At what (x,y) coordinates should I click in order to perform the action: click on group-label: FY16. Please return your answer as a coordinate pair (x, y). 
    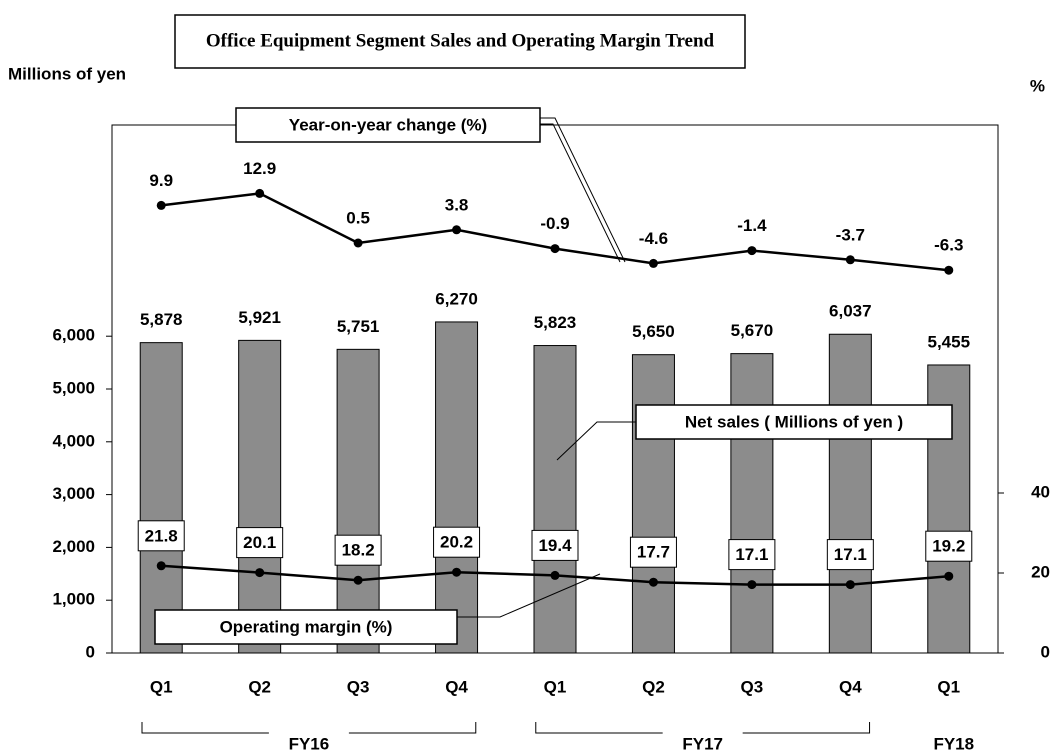
    Looking at the image, I should click on (309, 743).